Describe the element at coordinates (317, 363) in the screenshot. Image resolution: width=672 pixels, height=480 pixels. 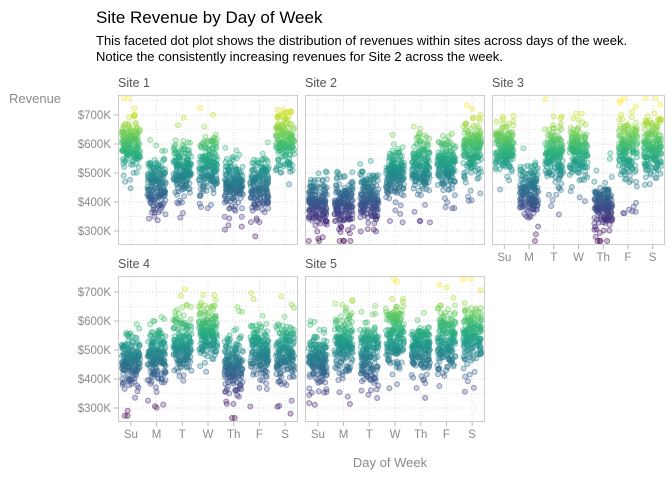
I see `dot-column-Su` at that location.